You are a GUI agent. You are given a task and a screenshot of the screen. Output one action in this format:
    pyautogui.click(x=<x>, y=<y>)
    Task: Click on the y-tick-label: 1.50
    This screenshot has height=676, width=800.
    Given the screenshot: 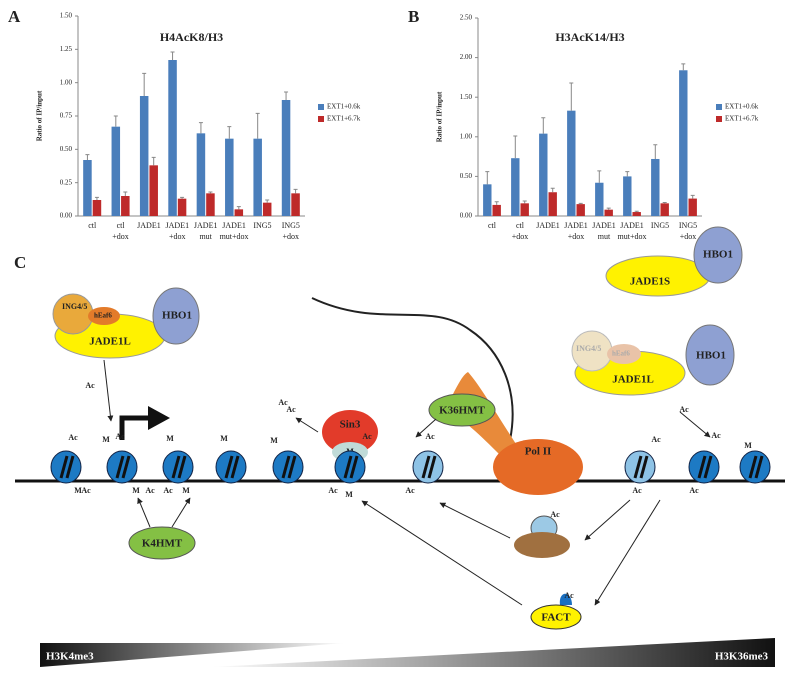 What is the action you would take?
    pyautogui.click(x=466, y=97)
    